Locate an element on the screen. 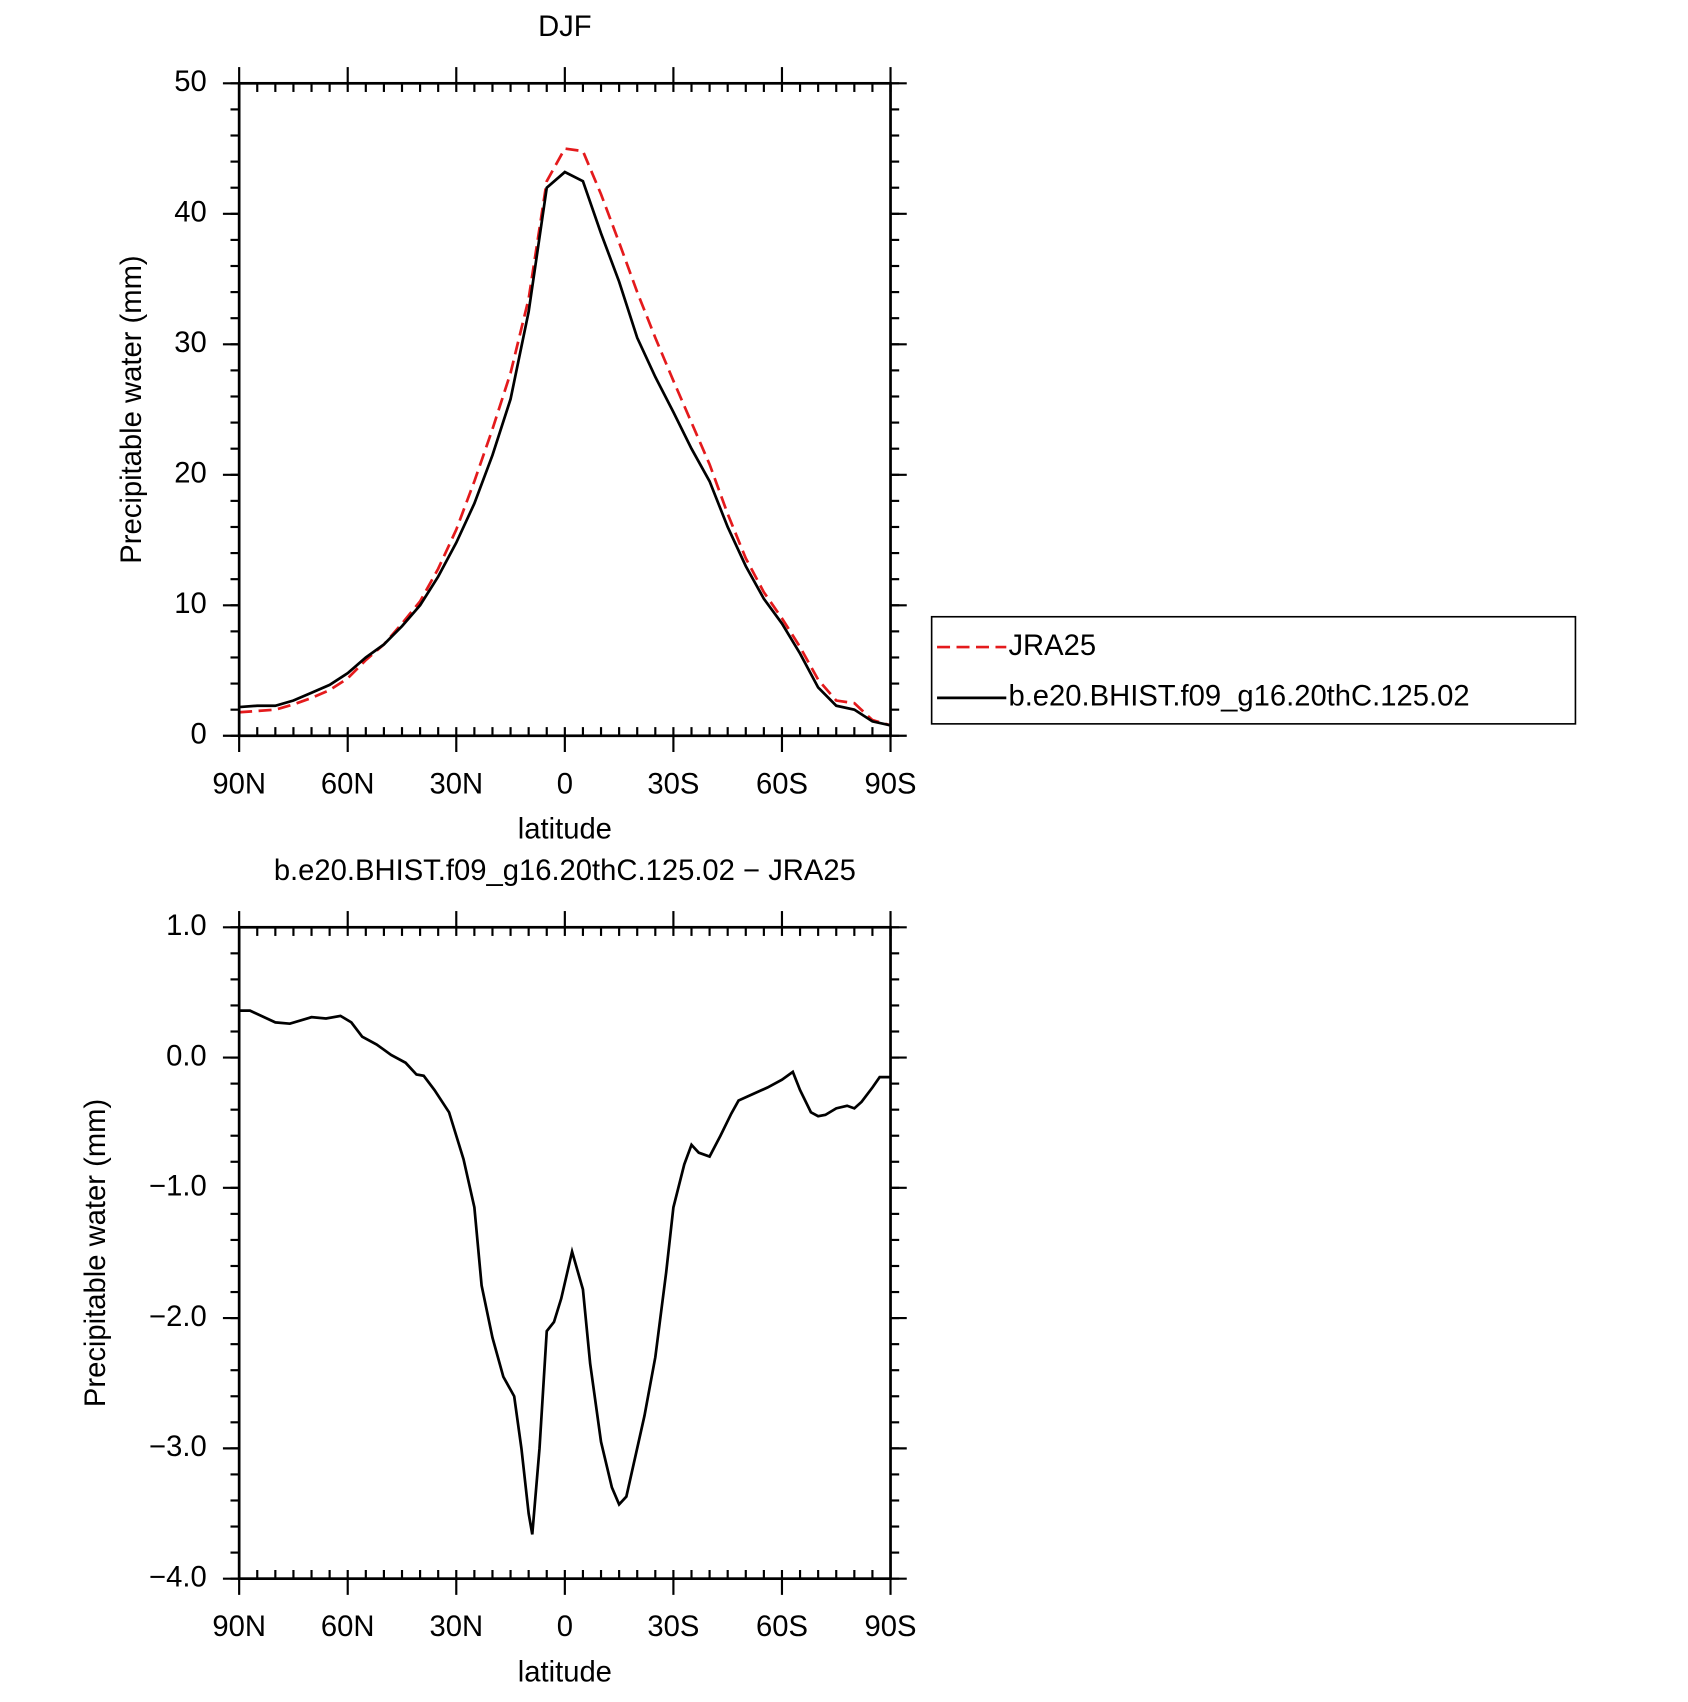 Image resolution: width=1688 pixels, height=1702 pixels. y-tick-label: 0.0 is located at coordinates (186, 1056).